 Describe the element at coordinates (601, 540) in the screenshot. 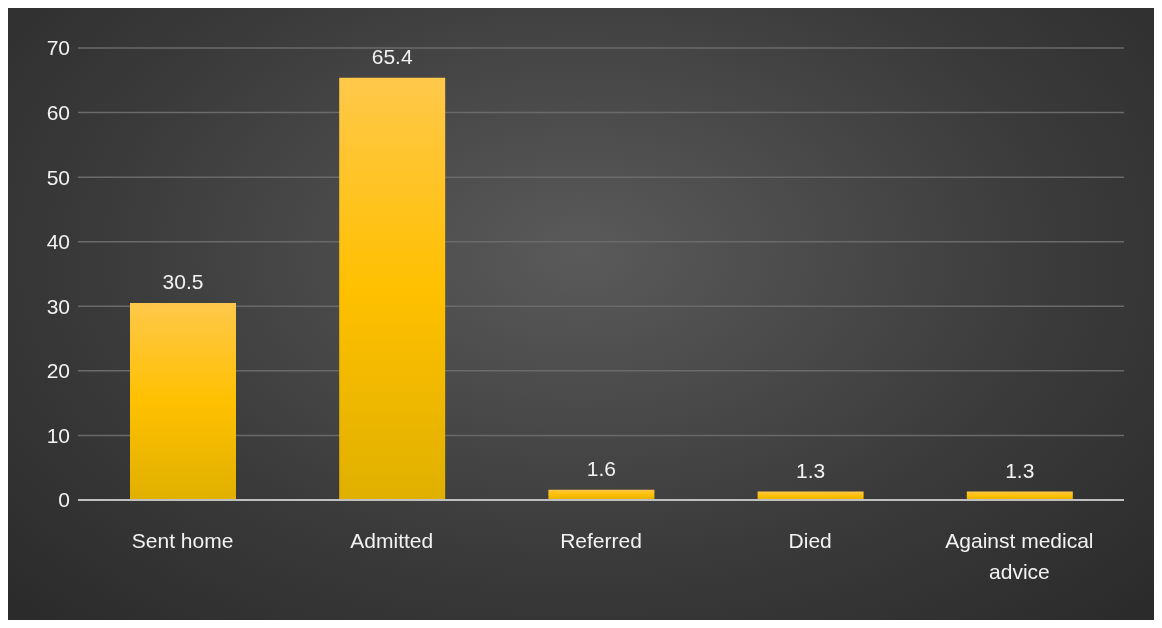

I see `x-tick-label: Referred` at that location.